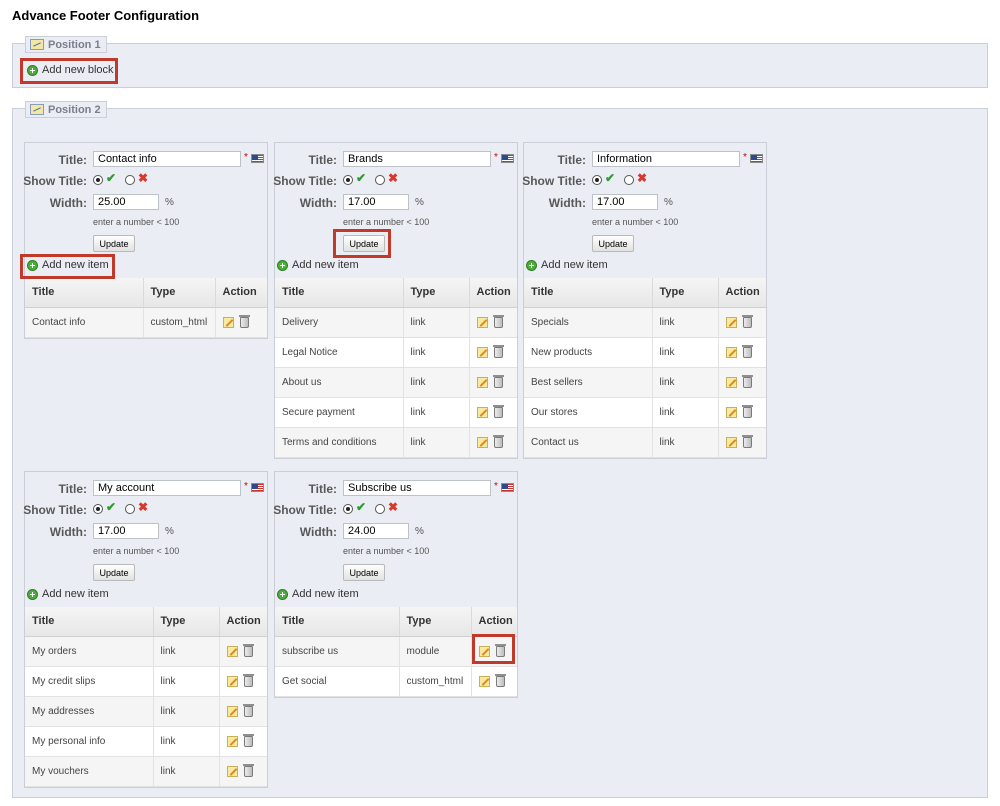 This screenshot has height=806, width=1000. I want to click on percent-label: %, so click(419, 202).